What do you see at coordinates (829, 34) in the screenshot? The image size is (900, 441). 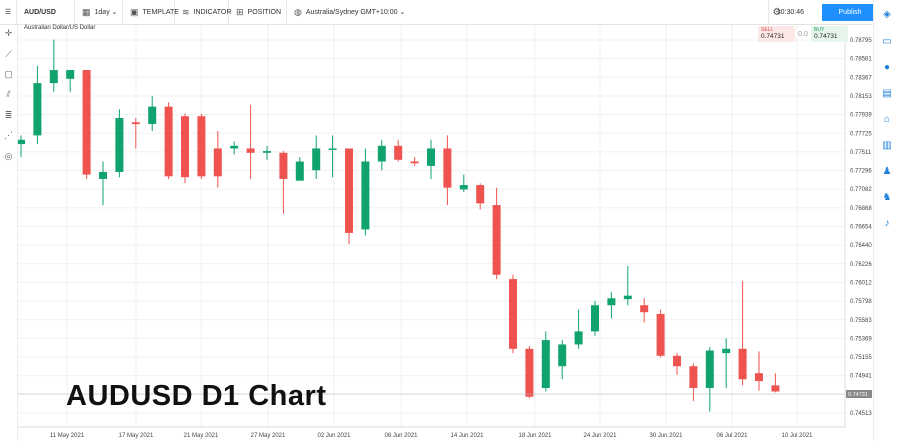 I see `buy-button: BUY 0.74731` at bounding box center [829, 34].